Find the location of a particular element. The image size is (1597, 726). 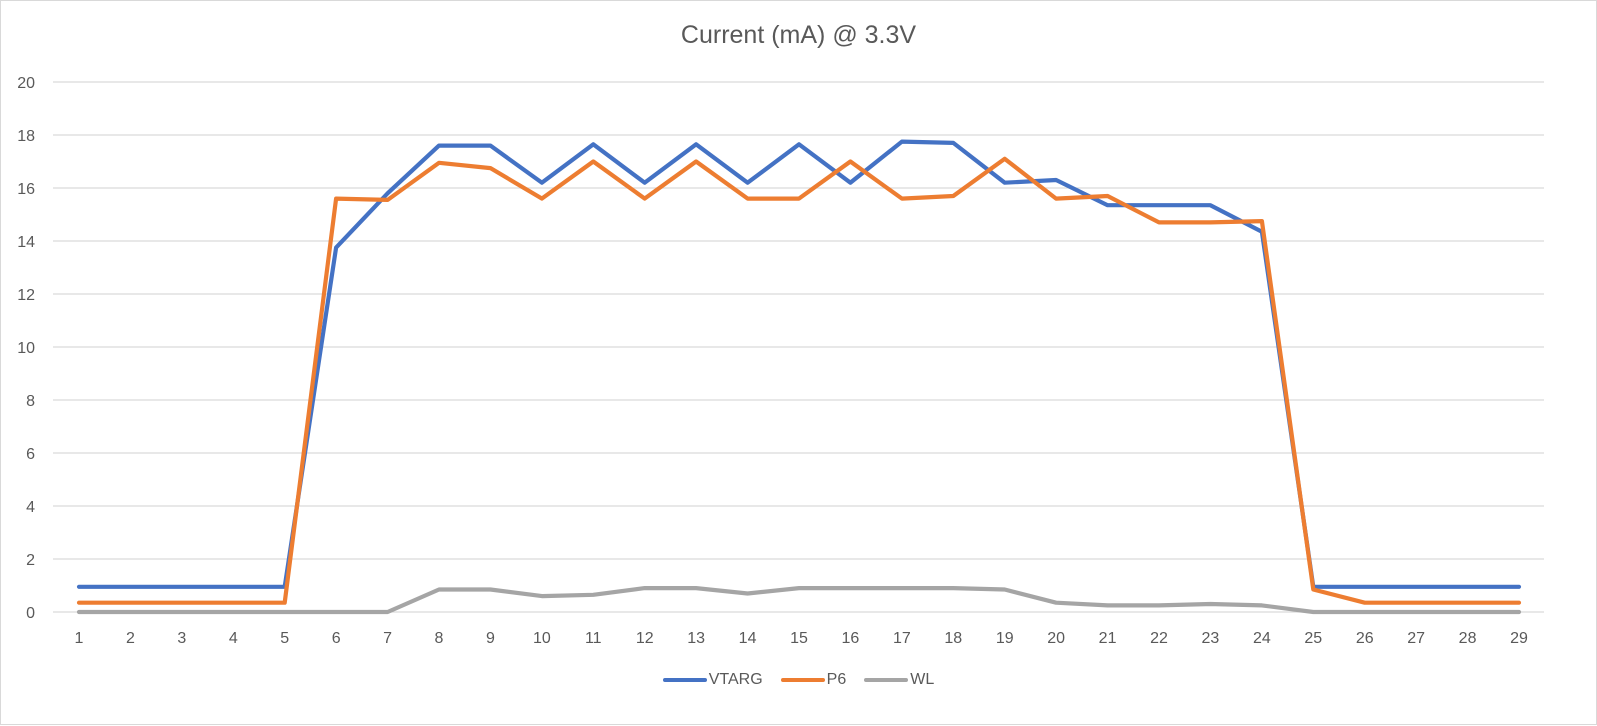

x-tick-label: 8 is located at coordinates (439, 638).